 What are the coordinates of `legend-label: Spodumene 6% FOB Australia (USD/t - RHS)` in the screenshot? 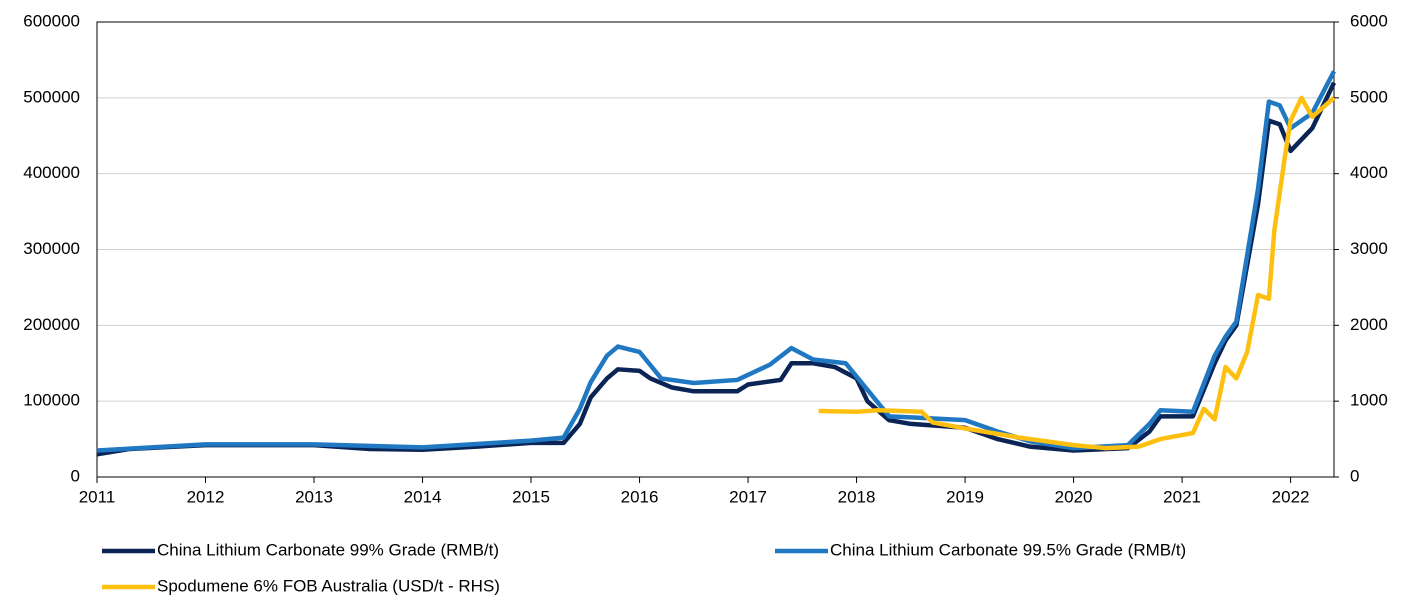 It's located at (328, 585).